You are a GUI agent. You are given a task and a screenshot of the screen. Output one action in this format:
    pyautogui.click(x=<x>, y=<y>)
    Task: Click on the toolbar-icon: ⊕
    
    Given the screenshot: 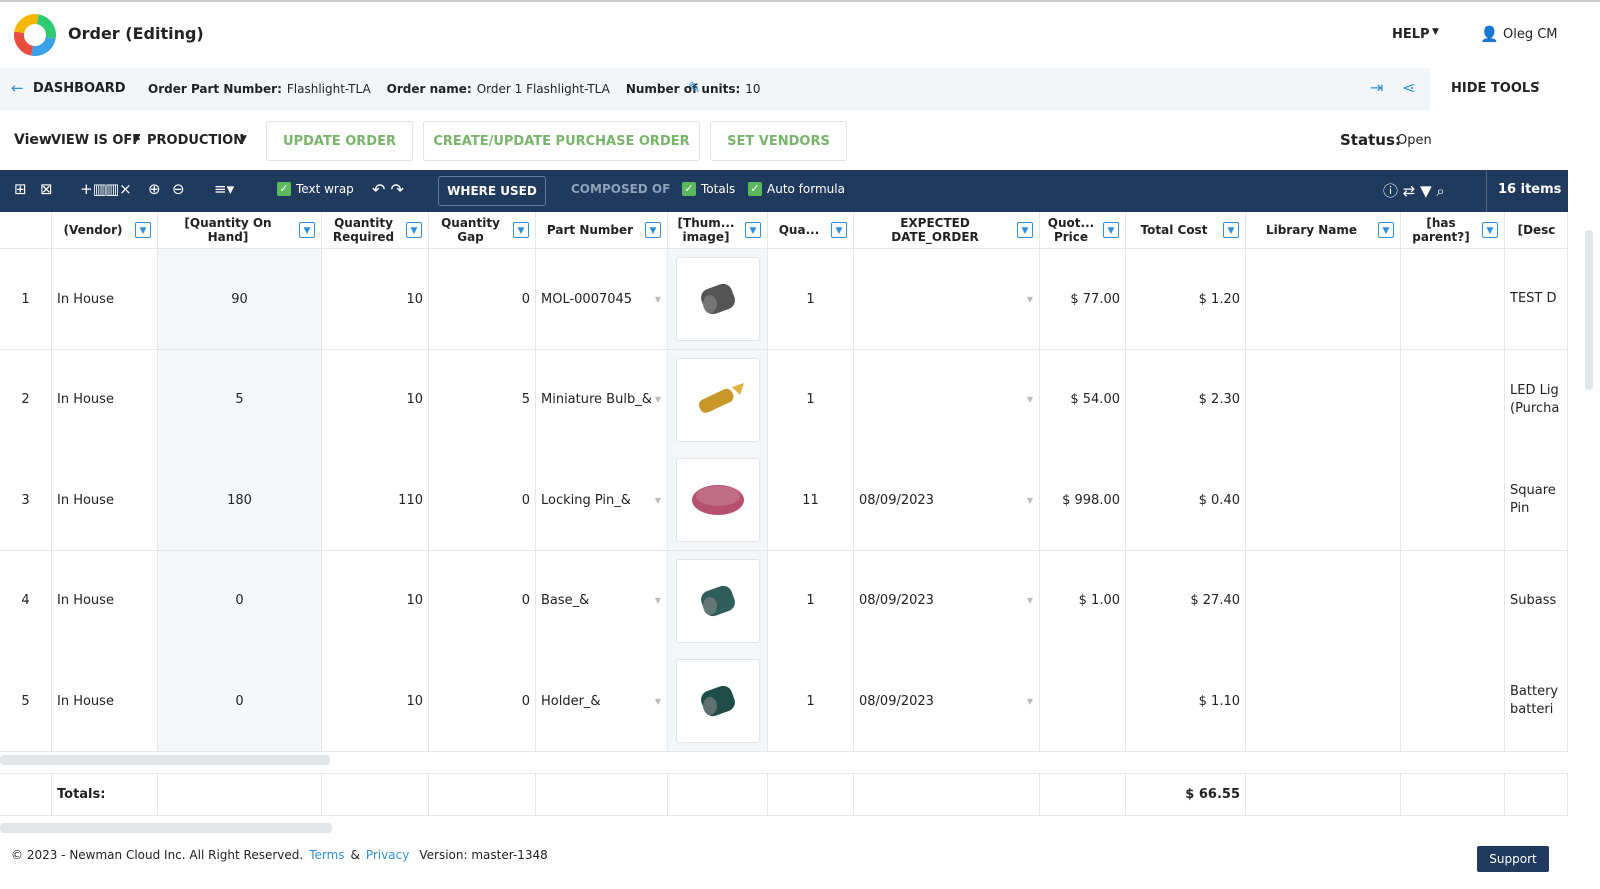 What is the action you would take?
    pyautogui.click(x=154, y=189)
    